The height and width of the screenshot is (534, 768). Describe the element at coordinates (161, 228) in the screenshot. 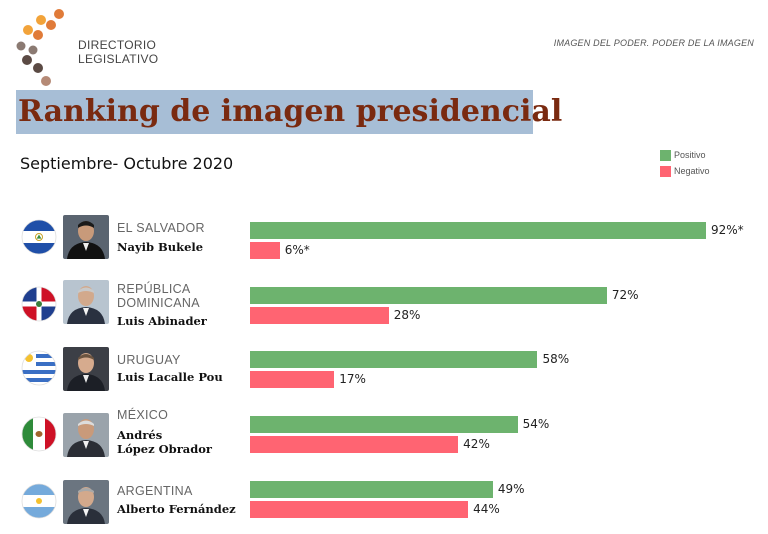

I see `country-name: EL SALVADOR` at that location.